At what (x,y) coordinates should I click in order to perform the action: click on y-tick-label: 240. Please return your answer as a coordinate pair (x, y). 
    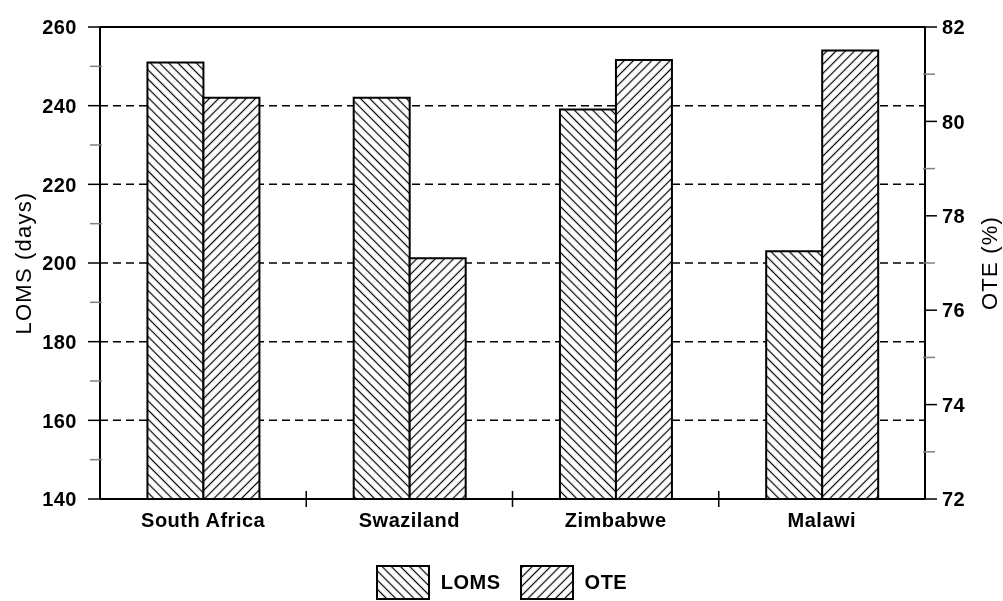
    Looking at the image, I should click on (59, 105).